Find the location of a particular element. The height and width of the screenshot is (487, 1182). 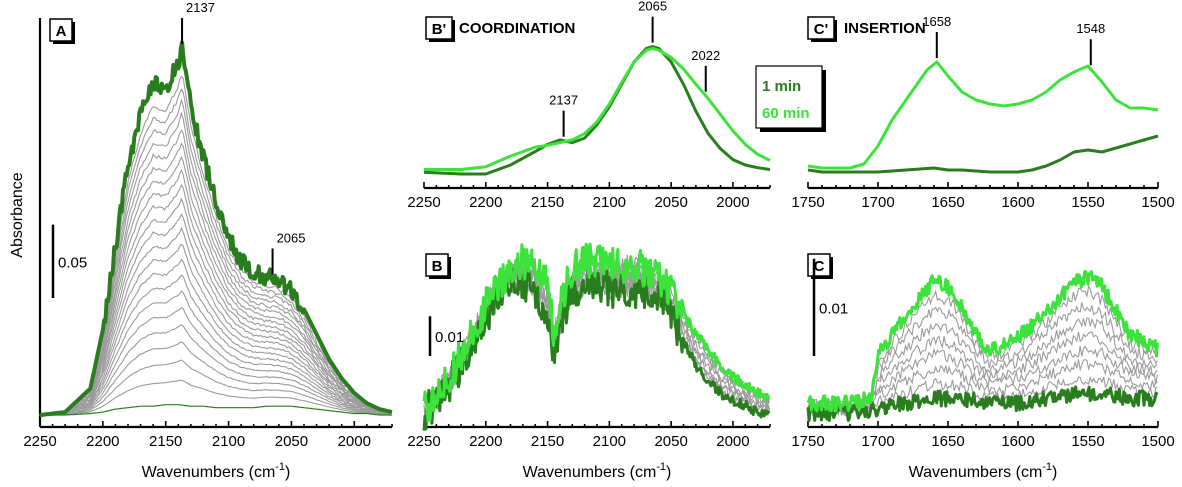

x-tick-label-c: 1600 is located at coordinates (1017, 441).